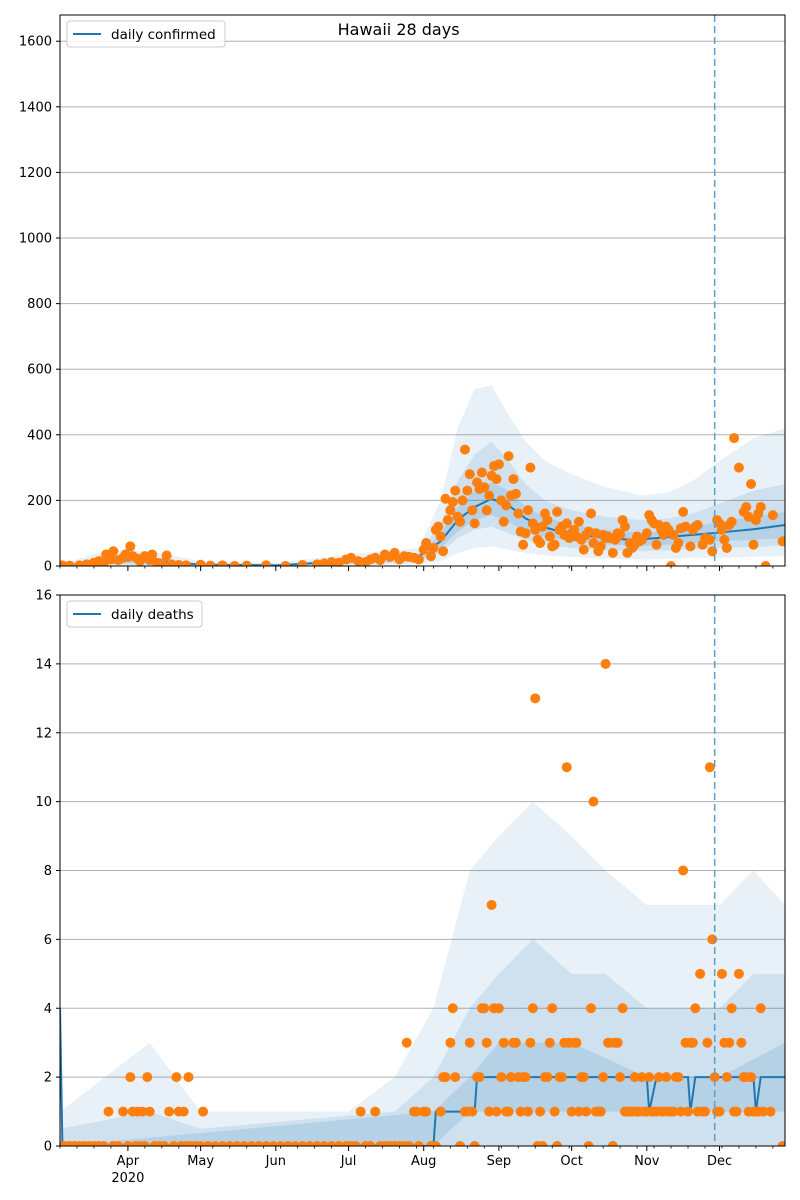 The height and width of the screenshot is (1200, 800). I want to click on x-year-label: 2020, so click(127, 1178).